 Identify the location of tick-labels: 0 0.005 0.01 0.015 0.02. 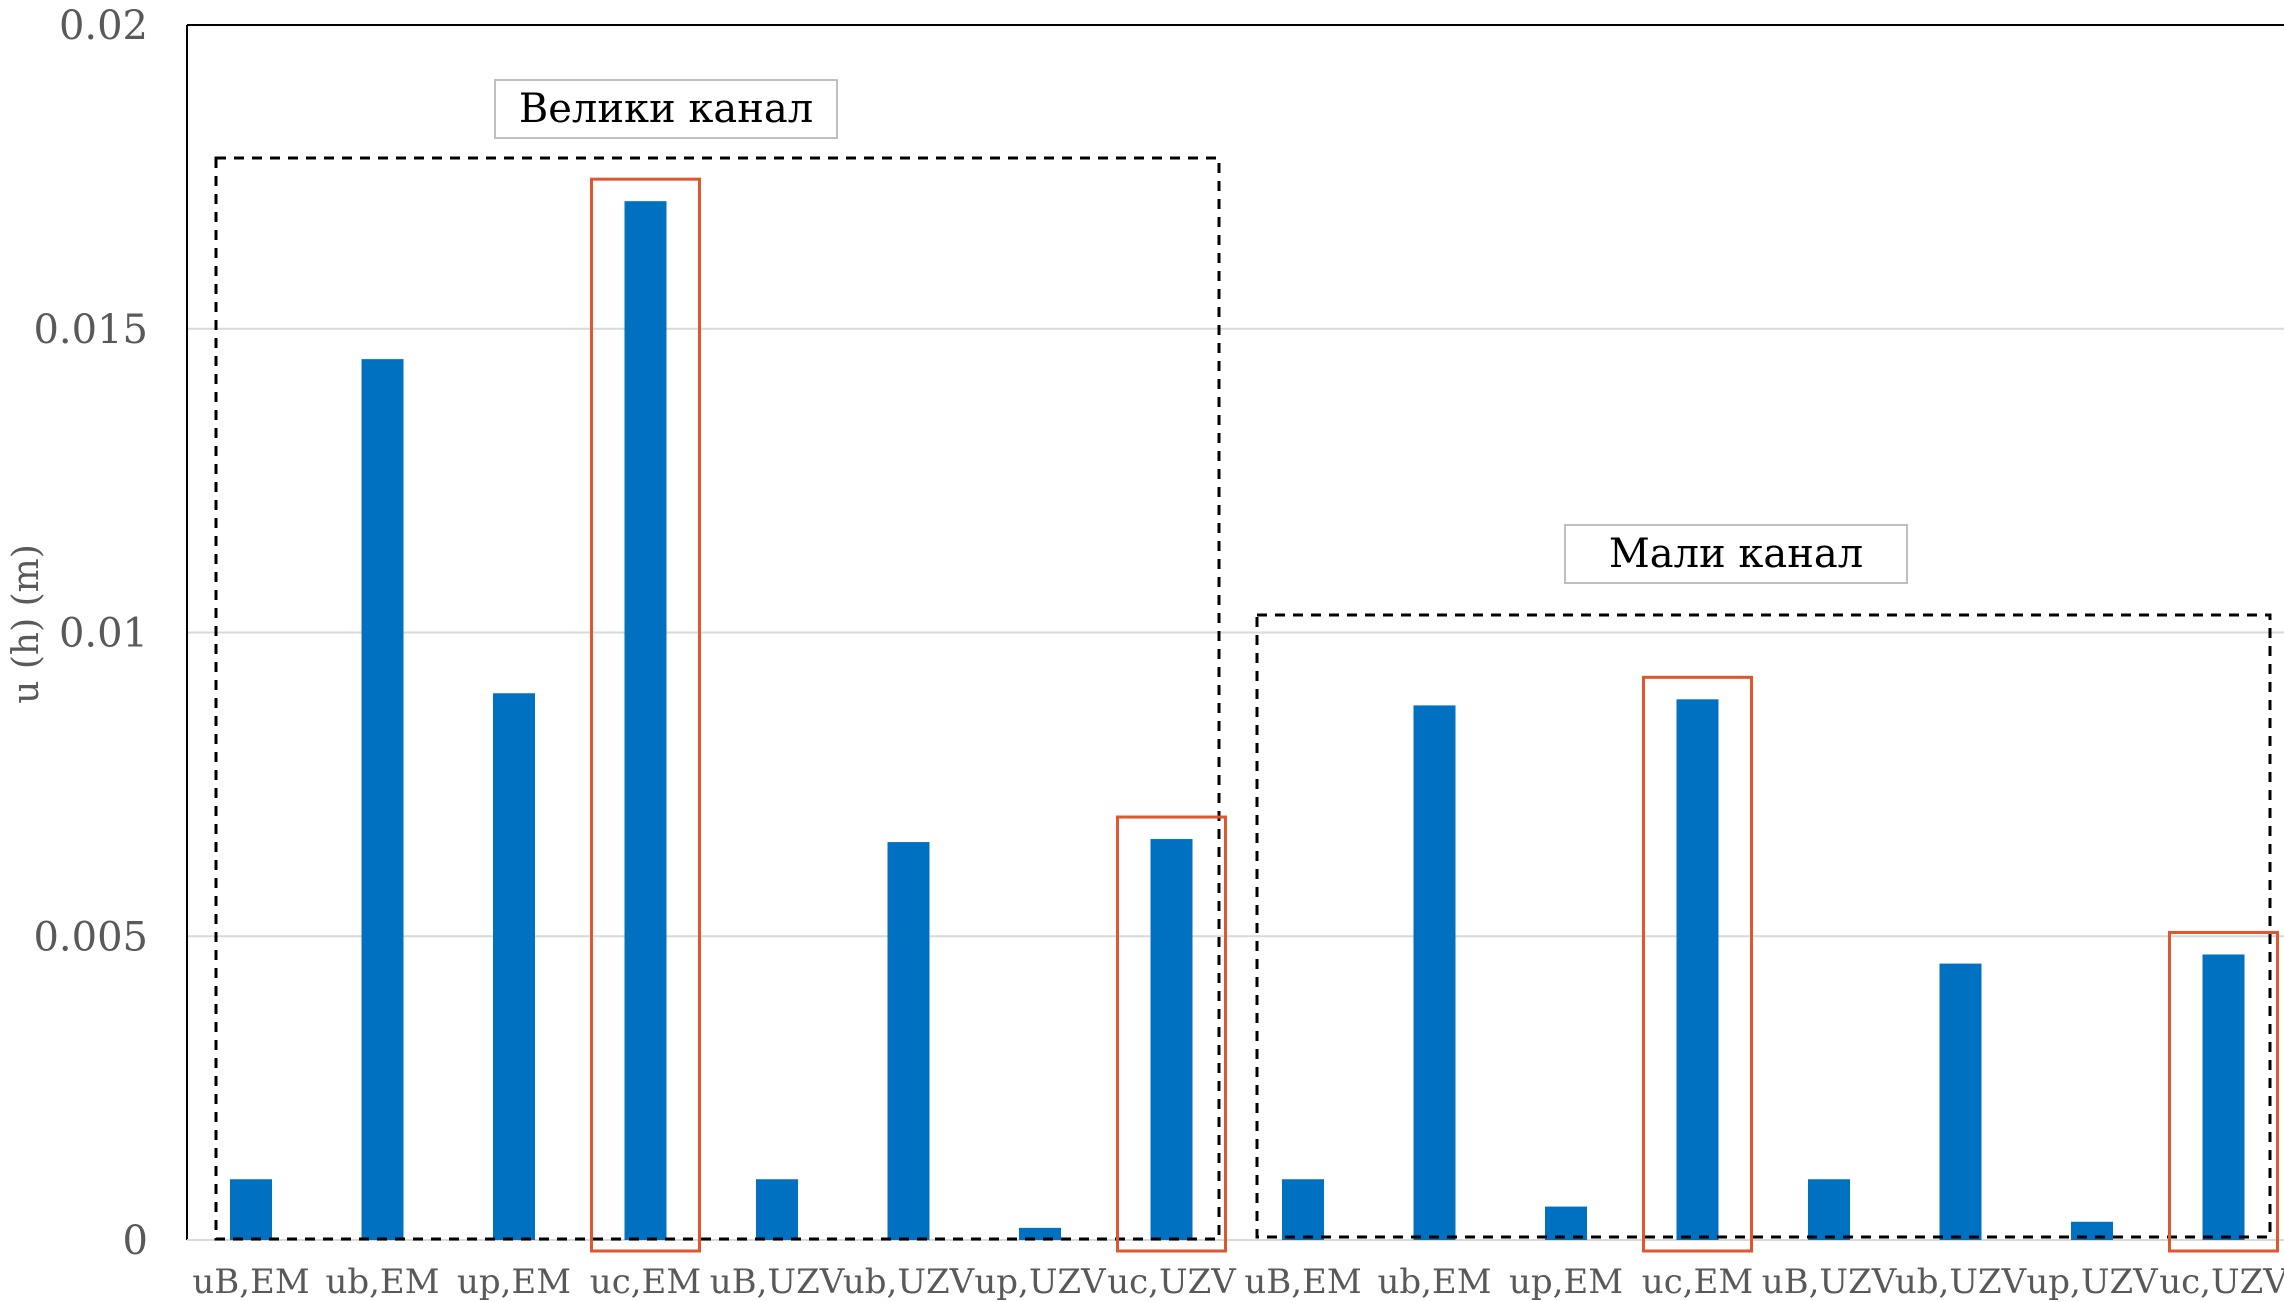
(90, 633).